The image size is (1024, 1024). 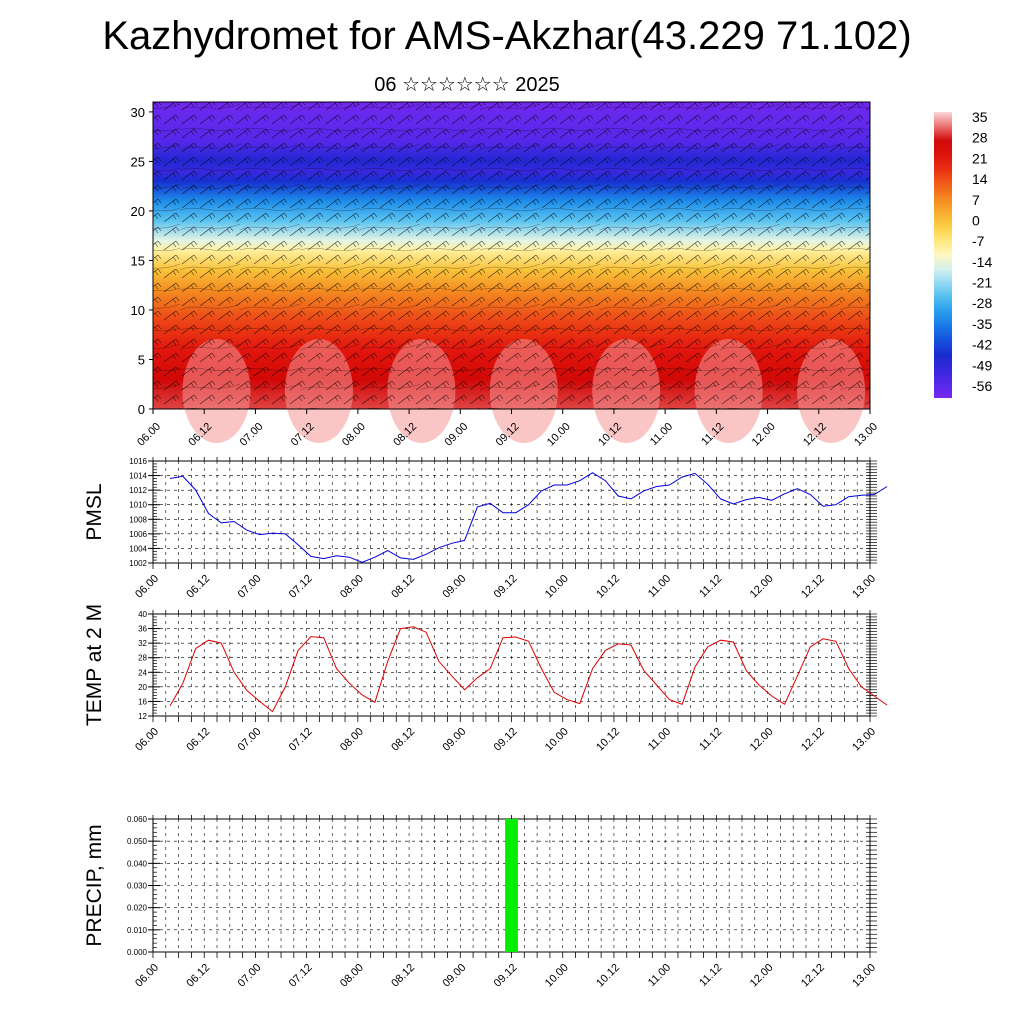 I want to click on y-tick-label: 25, so click(x=138, y=161).